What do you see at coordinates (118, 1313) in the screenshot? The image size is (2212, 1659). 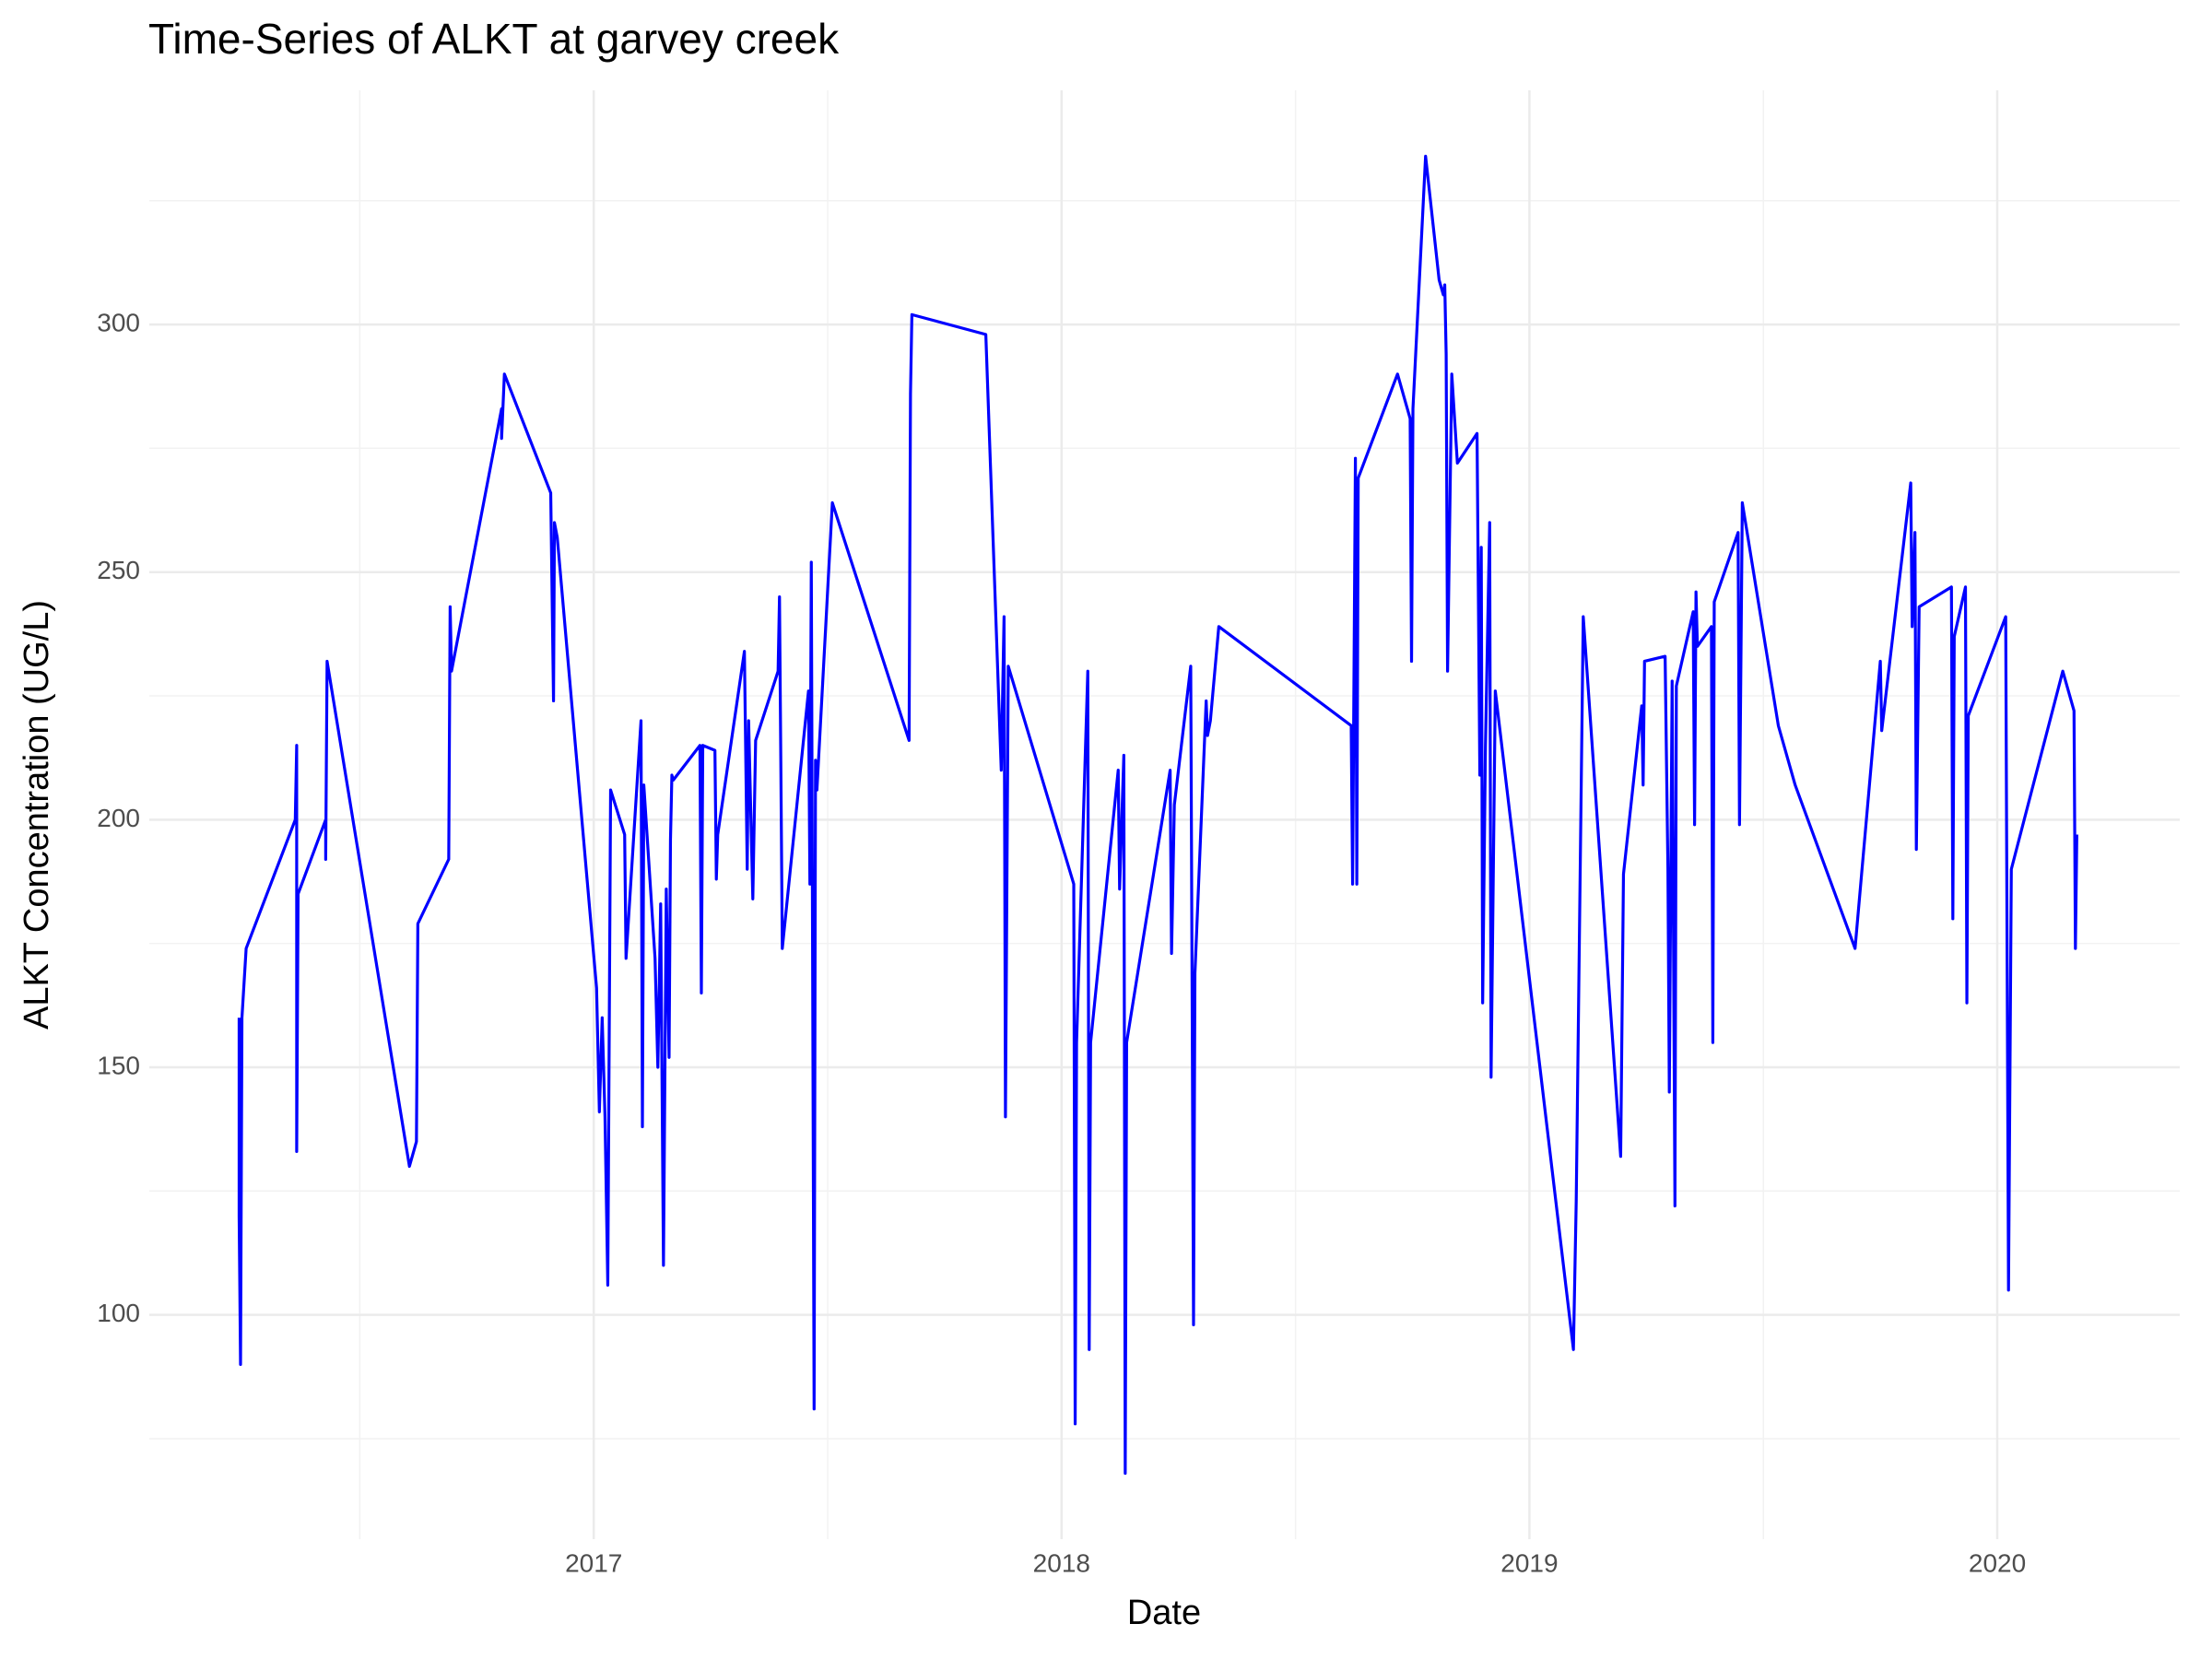 I see `y-tick-label: 100` at bounding box center [118, 1313].